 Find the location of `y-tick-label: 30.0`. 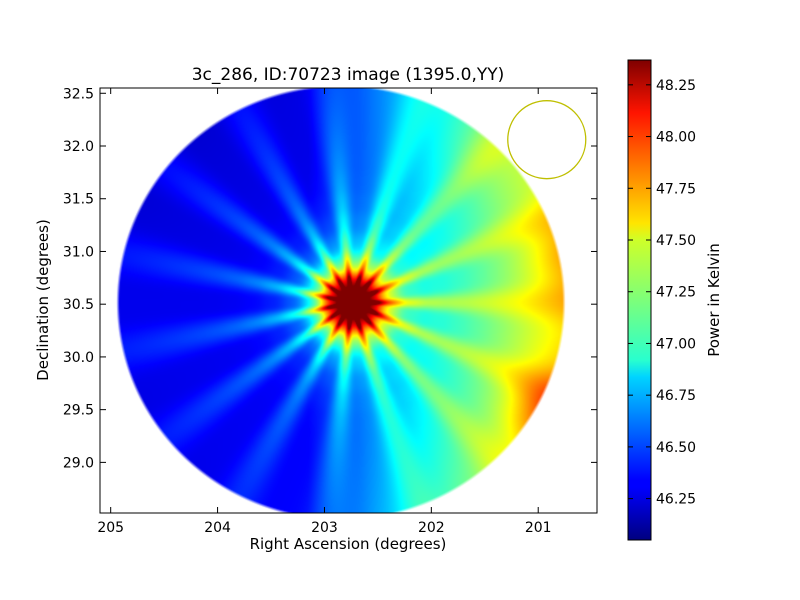

y-tick-label: 30.0 is located at coordinates (78, 358).